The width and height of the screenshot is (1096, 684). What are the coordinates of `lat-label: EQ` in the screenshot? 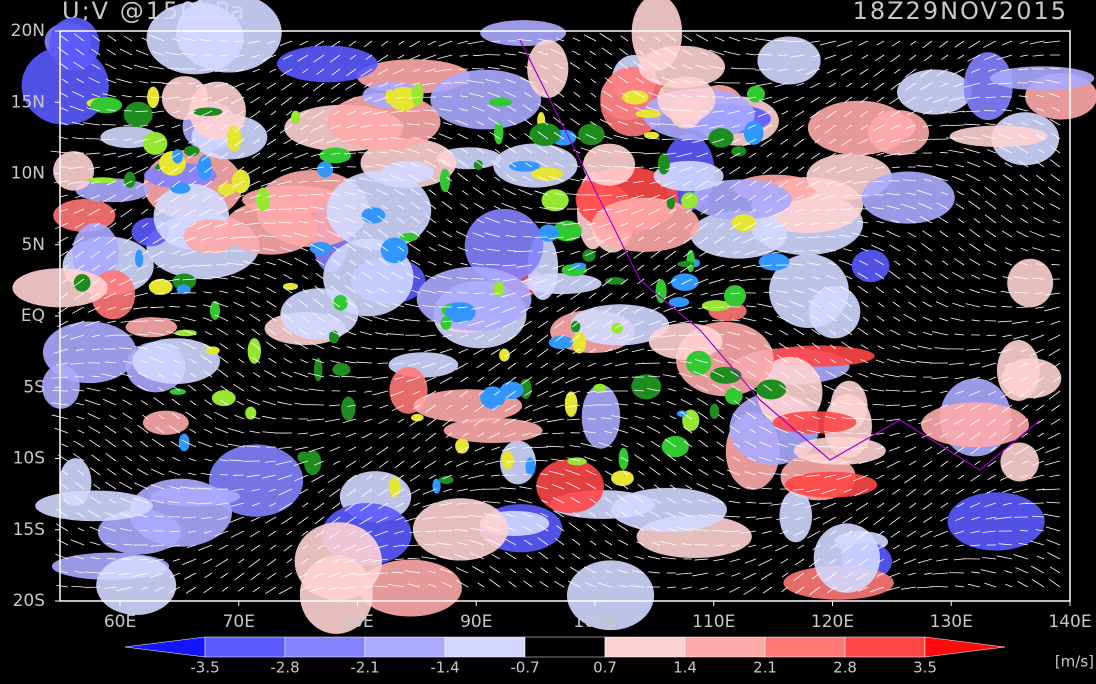 It's located at (33, 316).